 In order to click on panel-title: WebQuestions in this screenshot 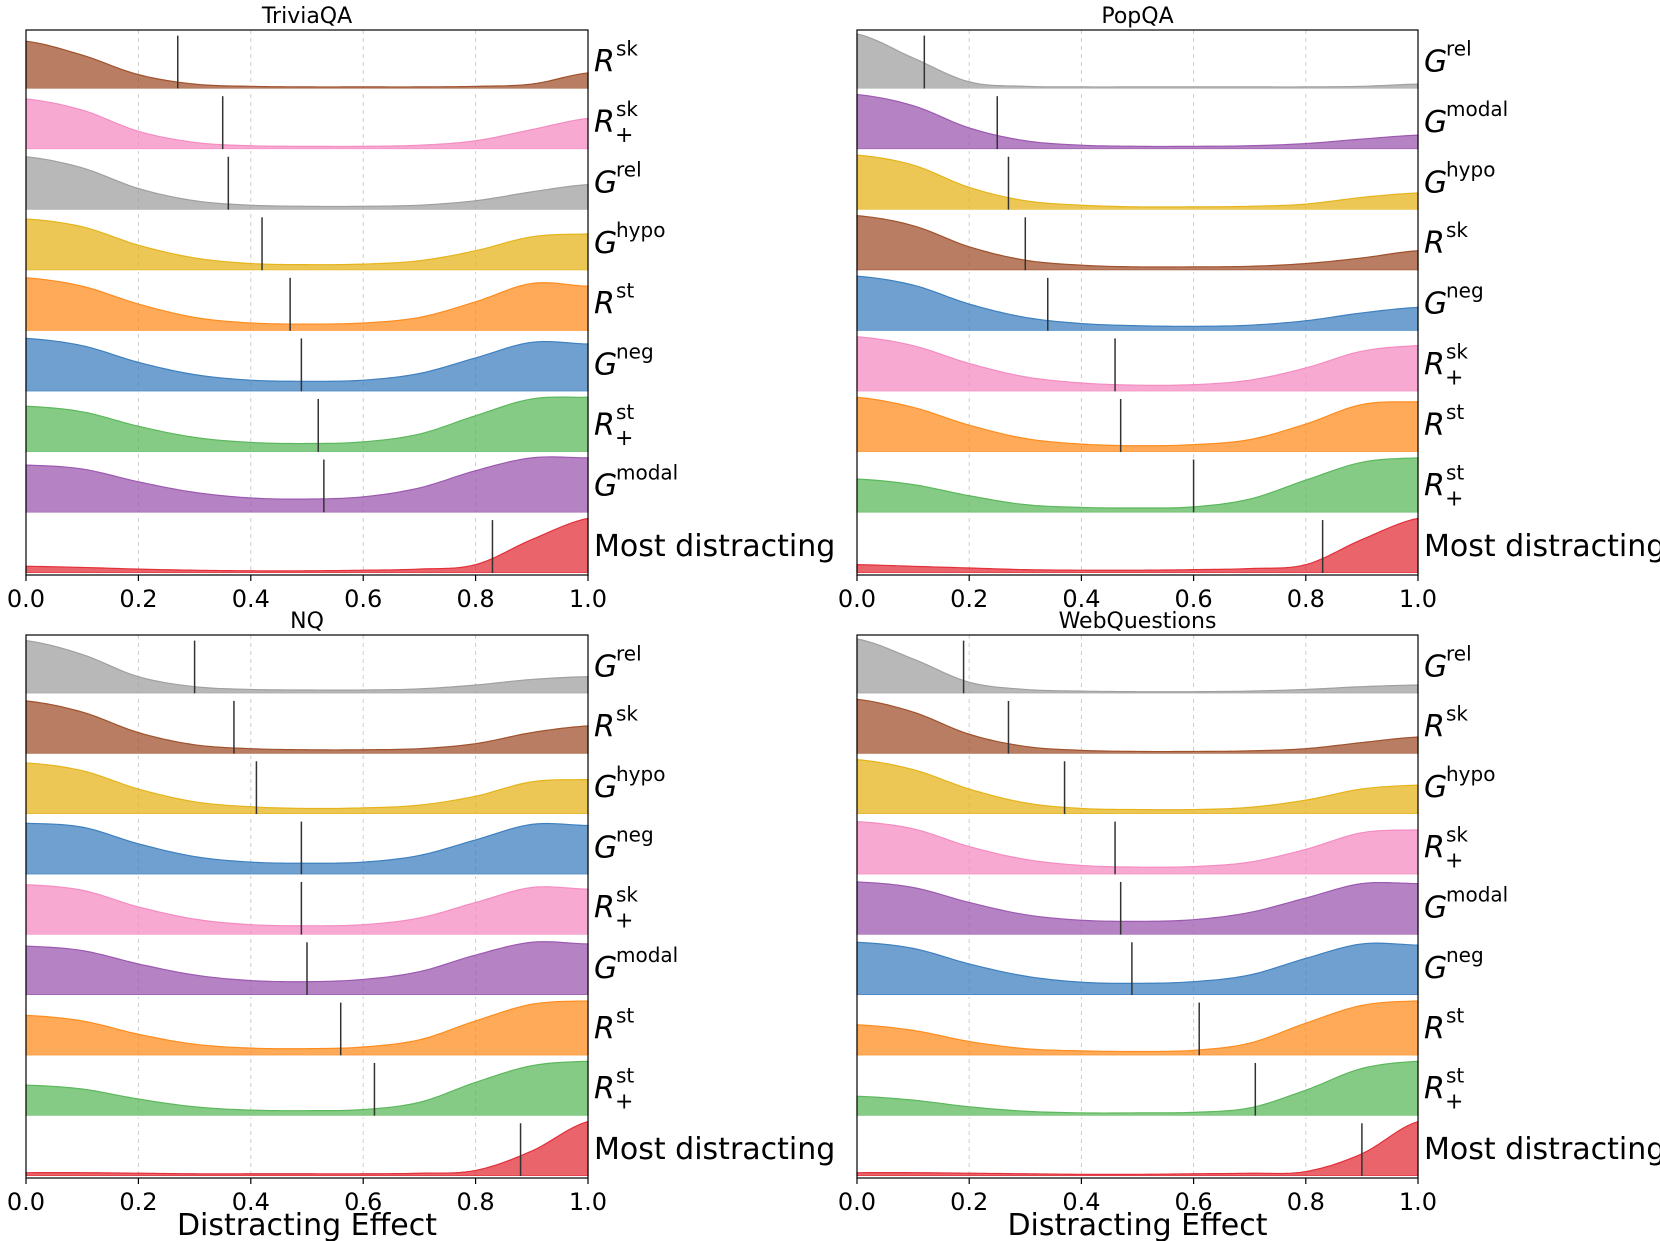, I will do `click(1138, 621)`.